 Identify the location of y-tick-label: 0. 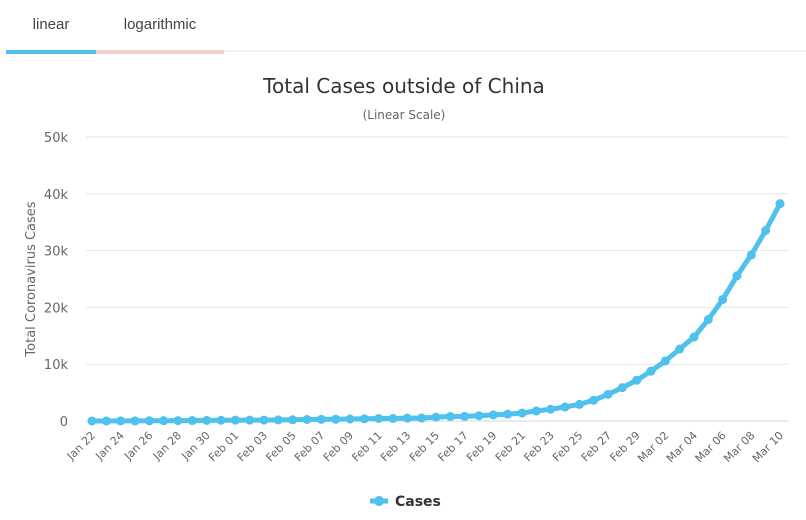
(64, 422).